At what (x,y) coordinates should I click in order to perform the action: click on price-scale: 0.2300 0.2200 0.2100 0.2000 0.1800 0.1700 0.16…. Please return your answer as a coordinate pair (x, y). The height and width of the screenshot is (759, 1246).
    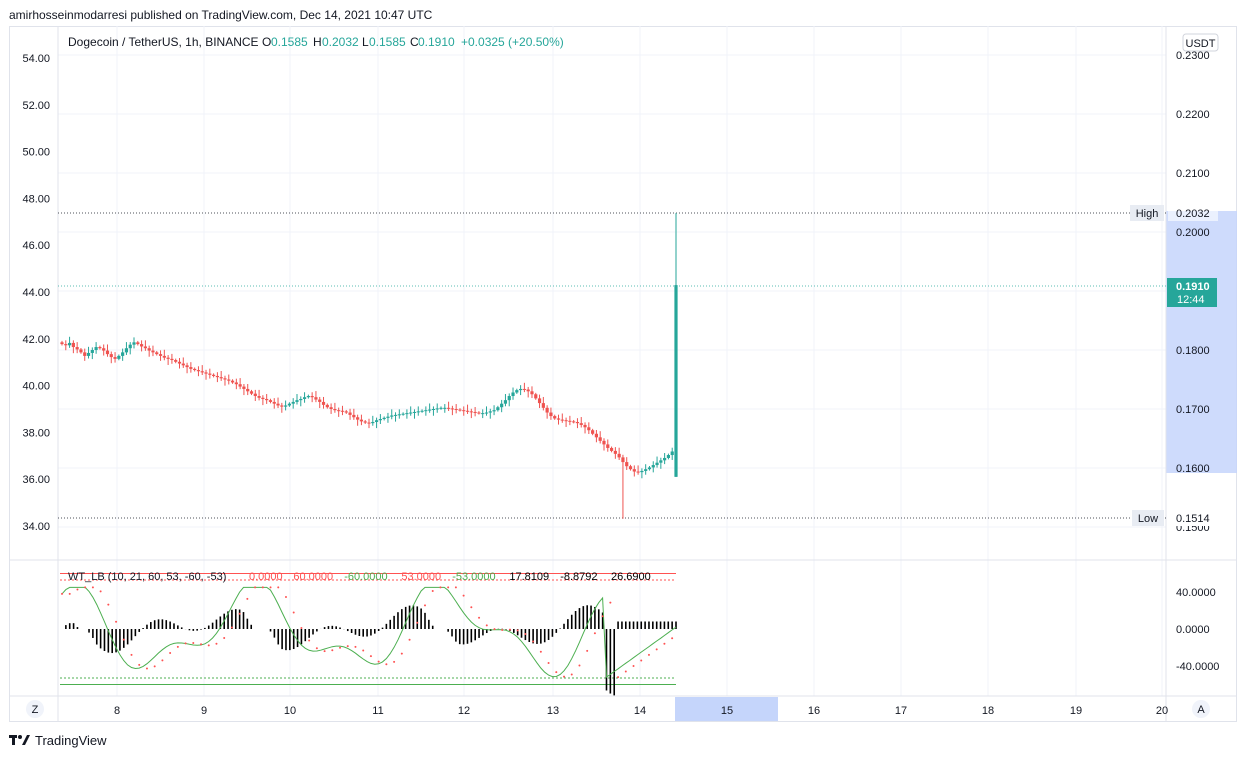
    Looking at the image, I should click on (1193, 292).